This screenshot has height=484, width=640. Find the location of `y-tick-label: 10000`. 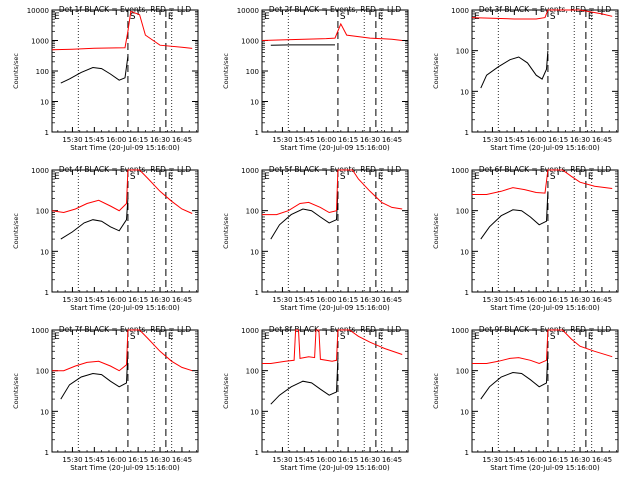

y-tick-label: 10000 is located at coordinates (248, 11).